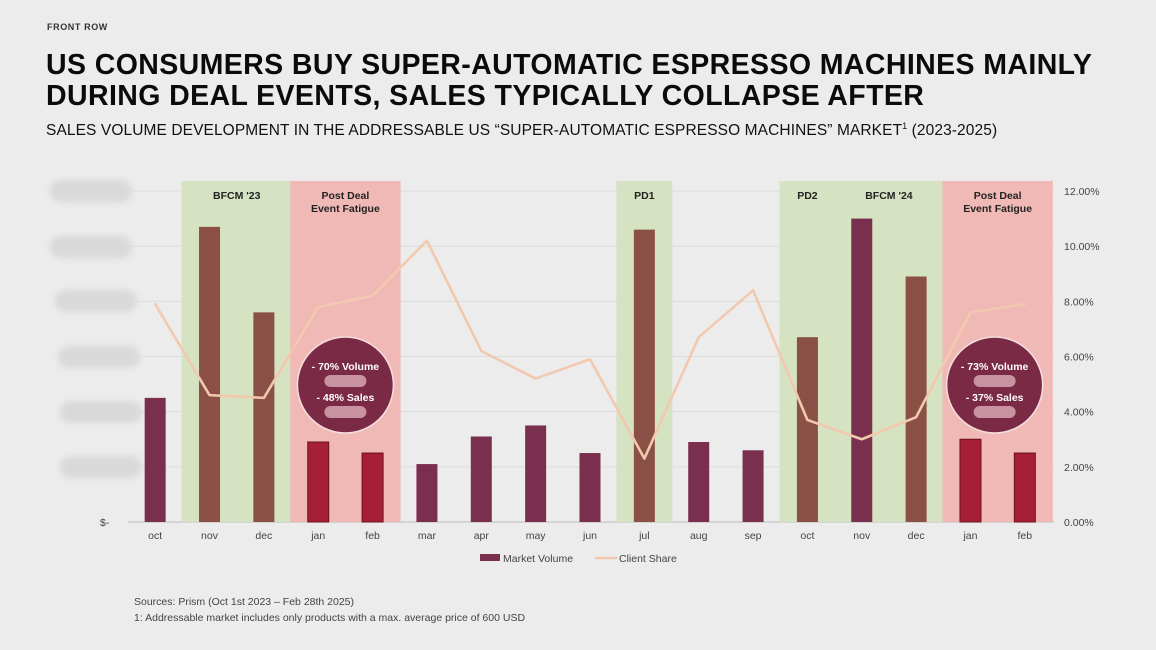 This screenshot has width=1156, height=650. I want to click on x-tick-label: mar, so click(427, 536).